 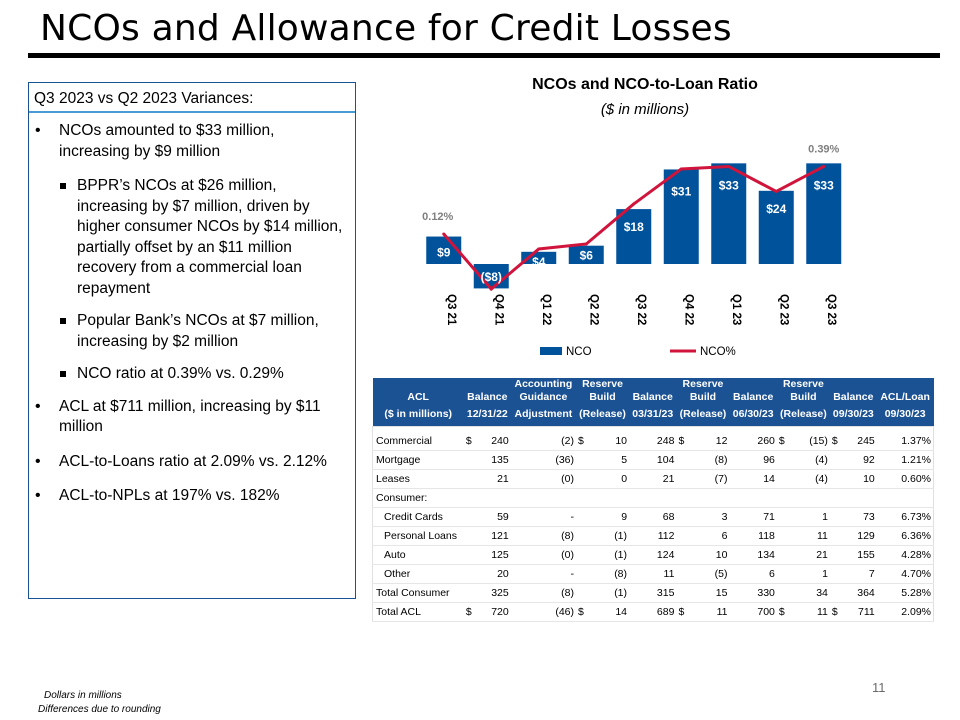 I want to click on table-cell: 260, so click(x=753, y=438).